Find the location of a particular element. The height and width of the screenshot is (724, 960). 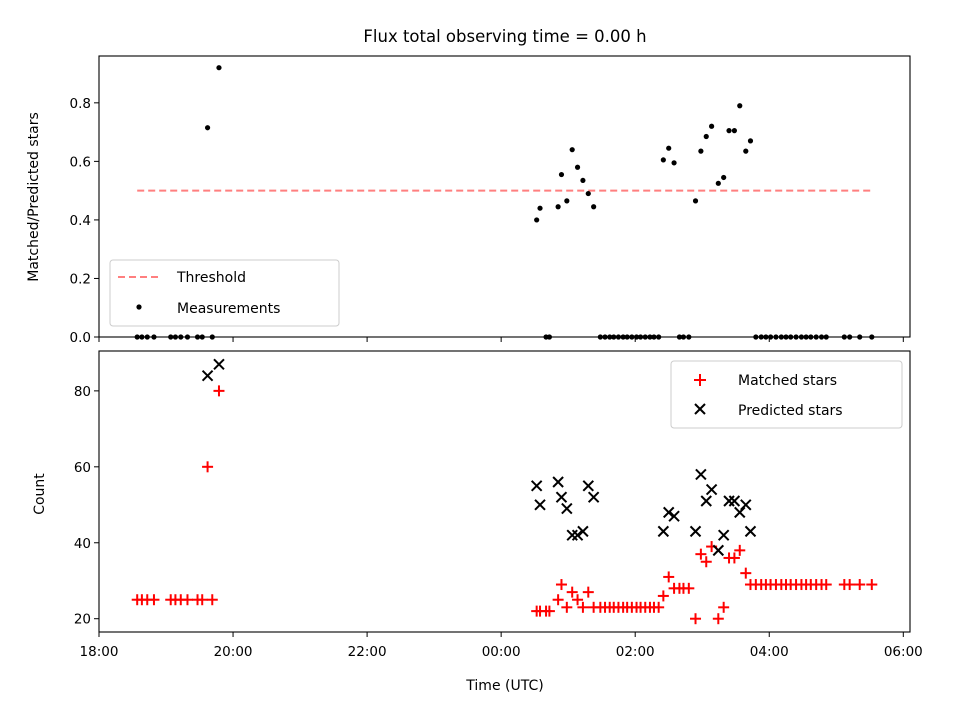

chart-title: Flux total observing time = 0.00 h is located at coordinates (504, 36).